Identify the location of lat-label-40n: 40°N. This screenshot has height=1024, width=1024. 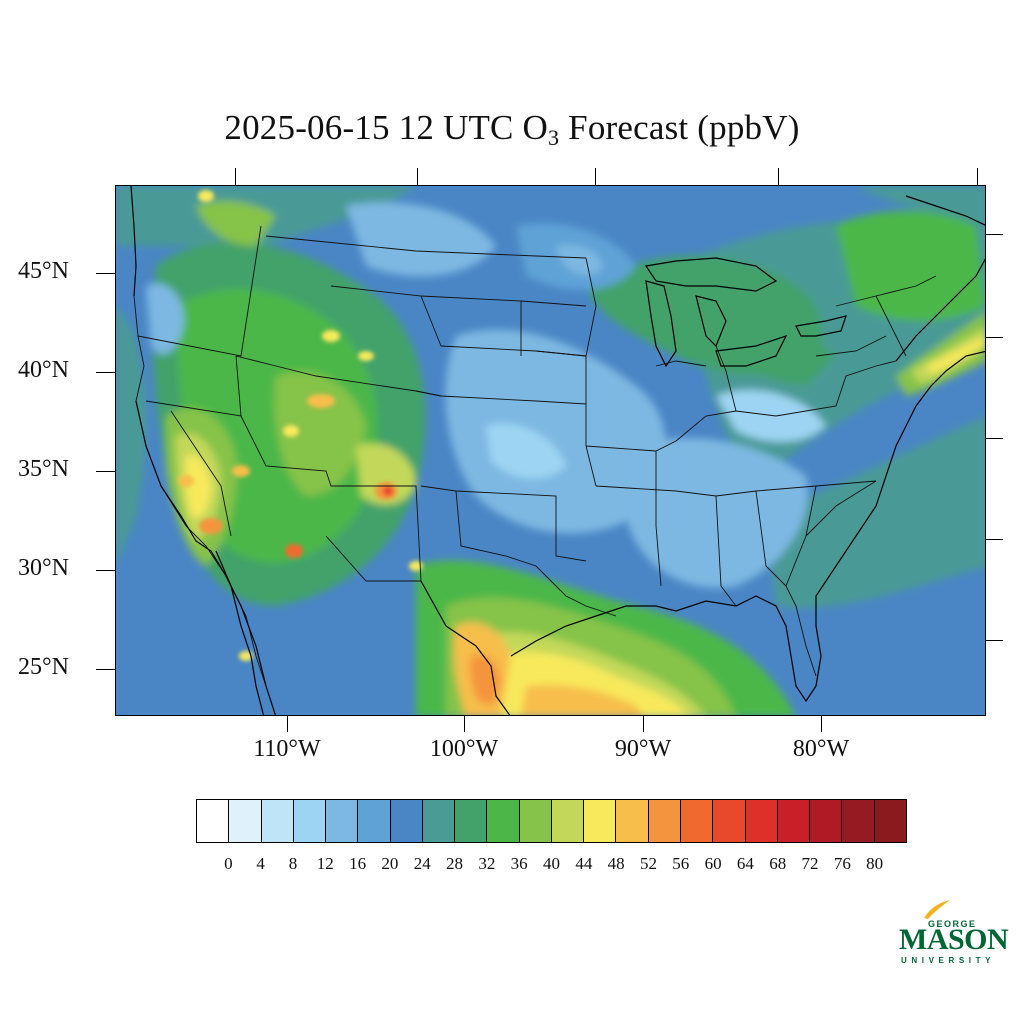
(43, 370).